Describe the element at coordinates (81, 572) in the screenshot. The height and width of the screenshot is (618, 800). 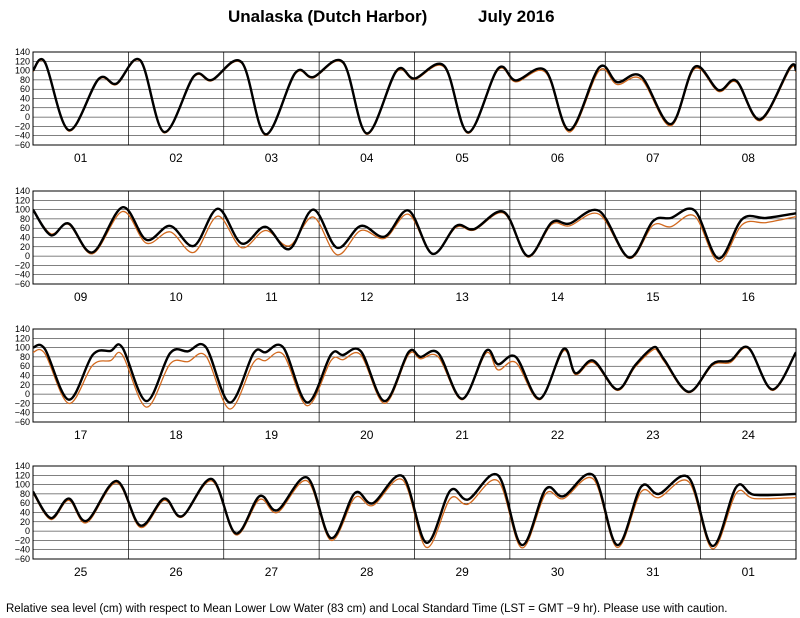
I see `day-label: 25` at that location.